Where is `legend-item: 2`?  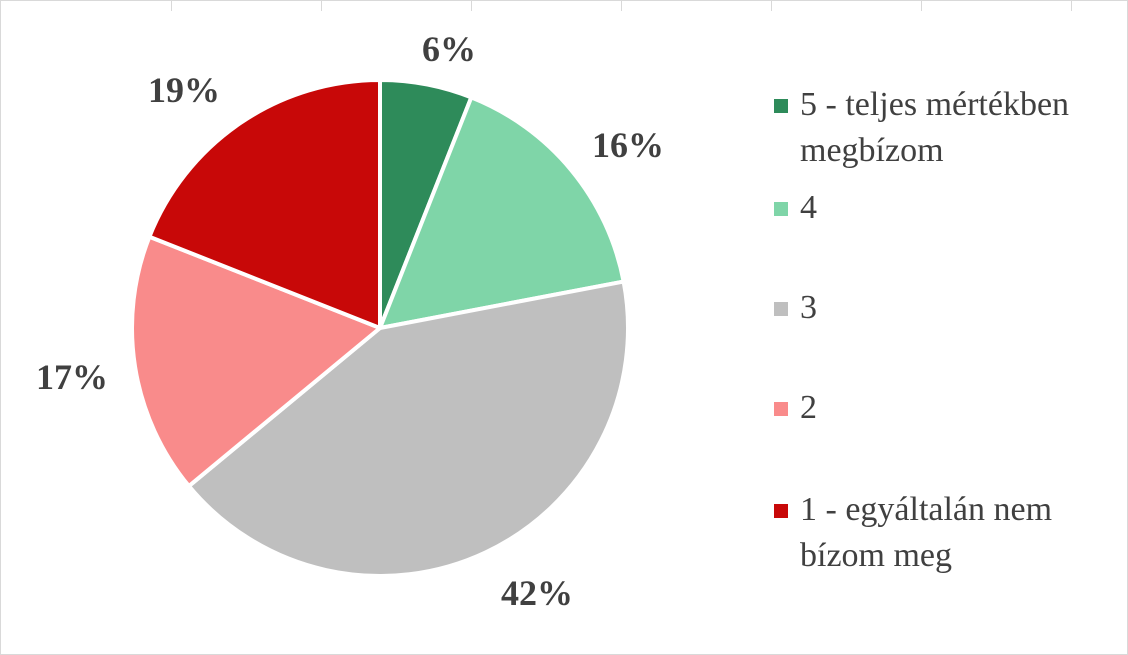 legend-item: 2 is located at coordinates (949, 408).